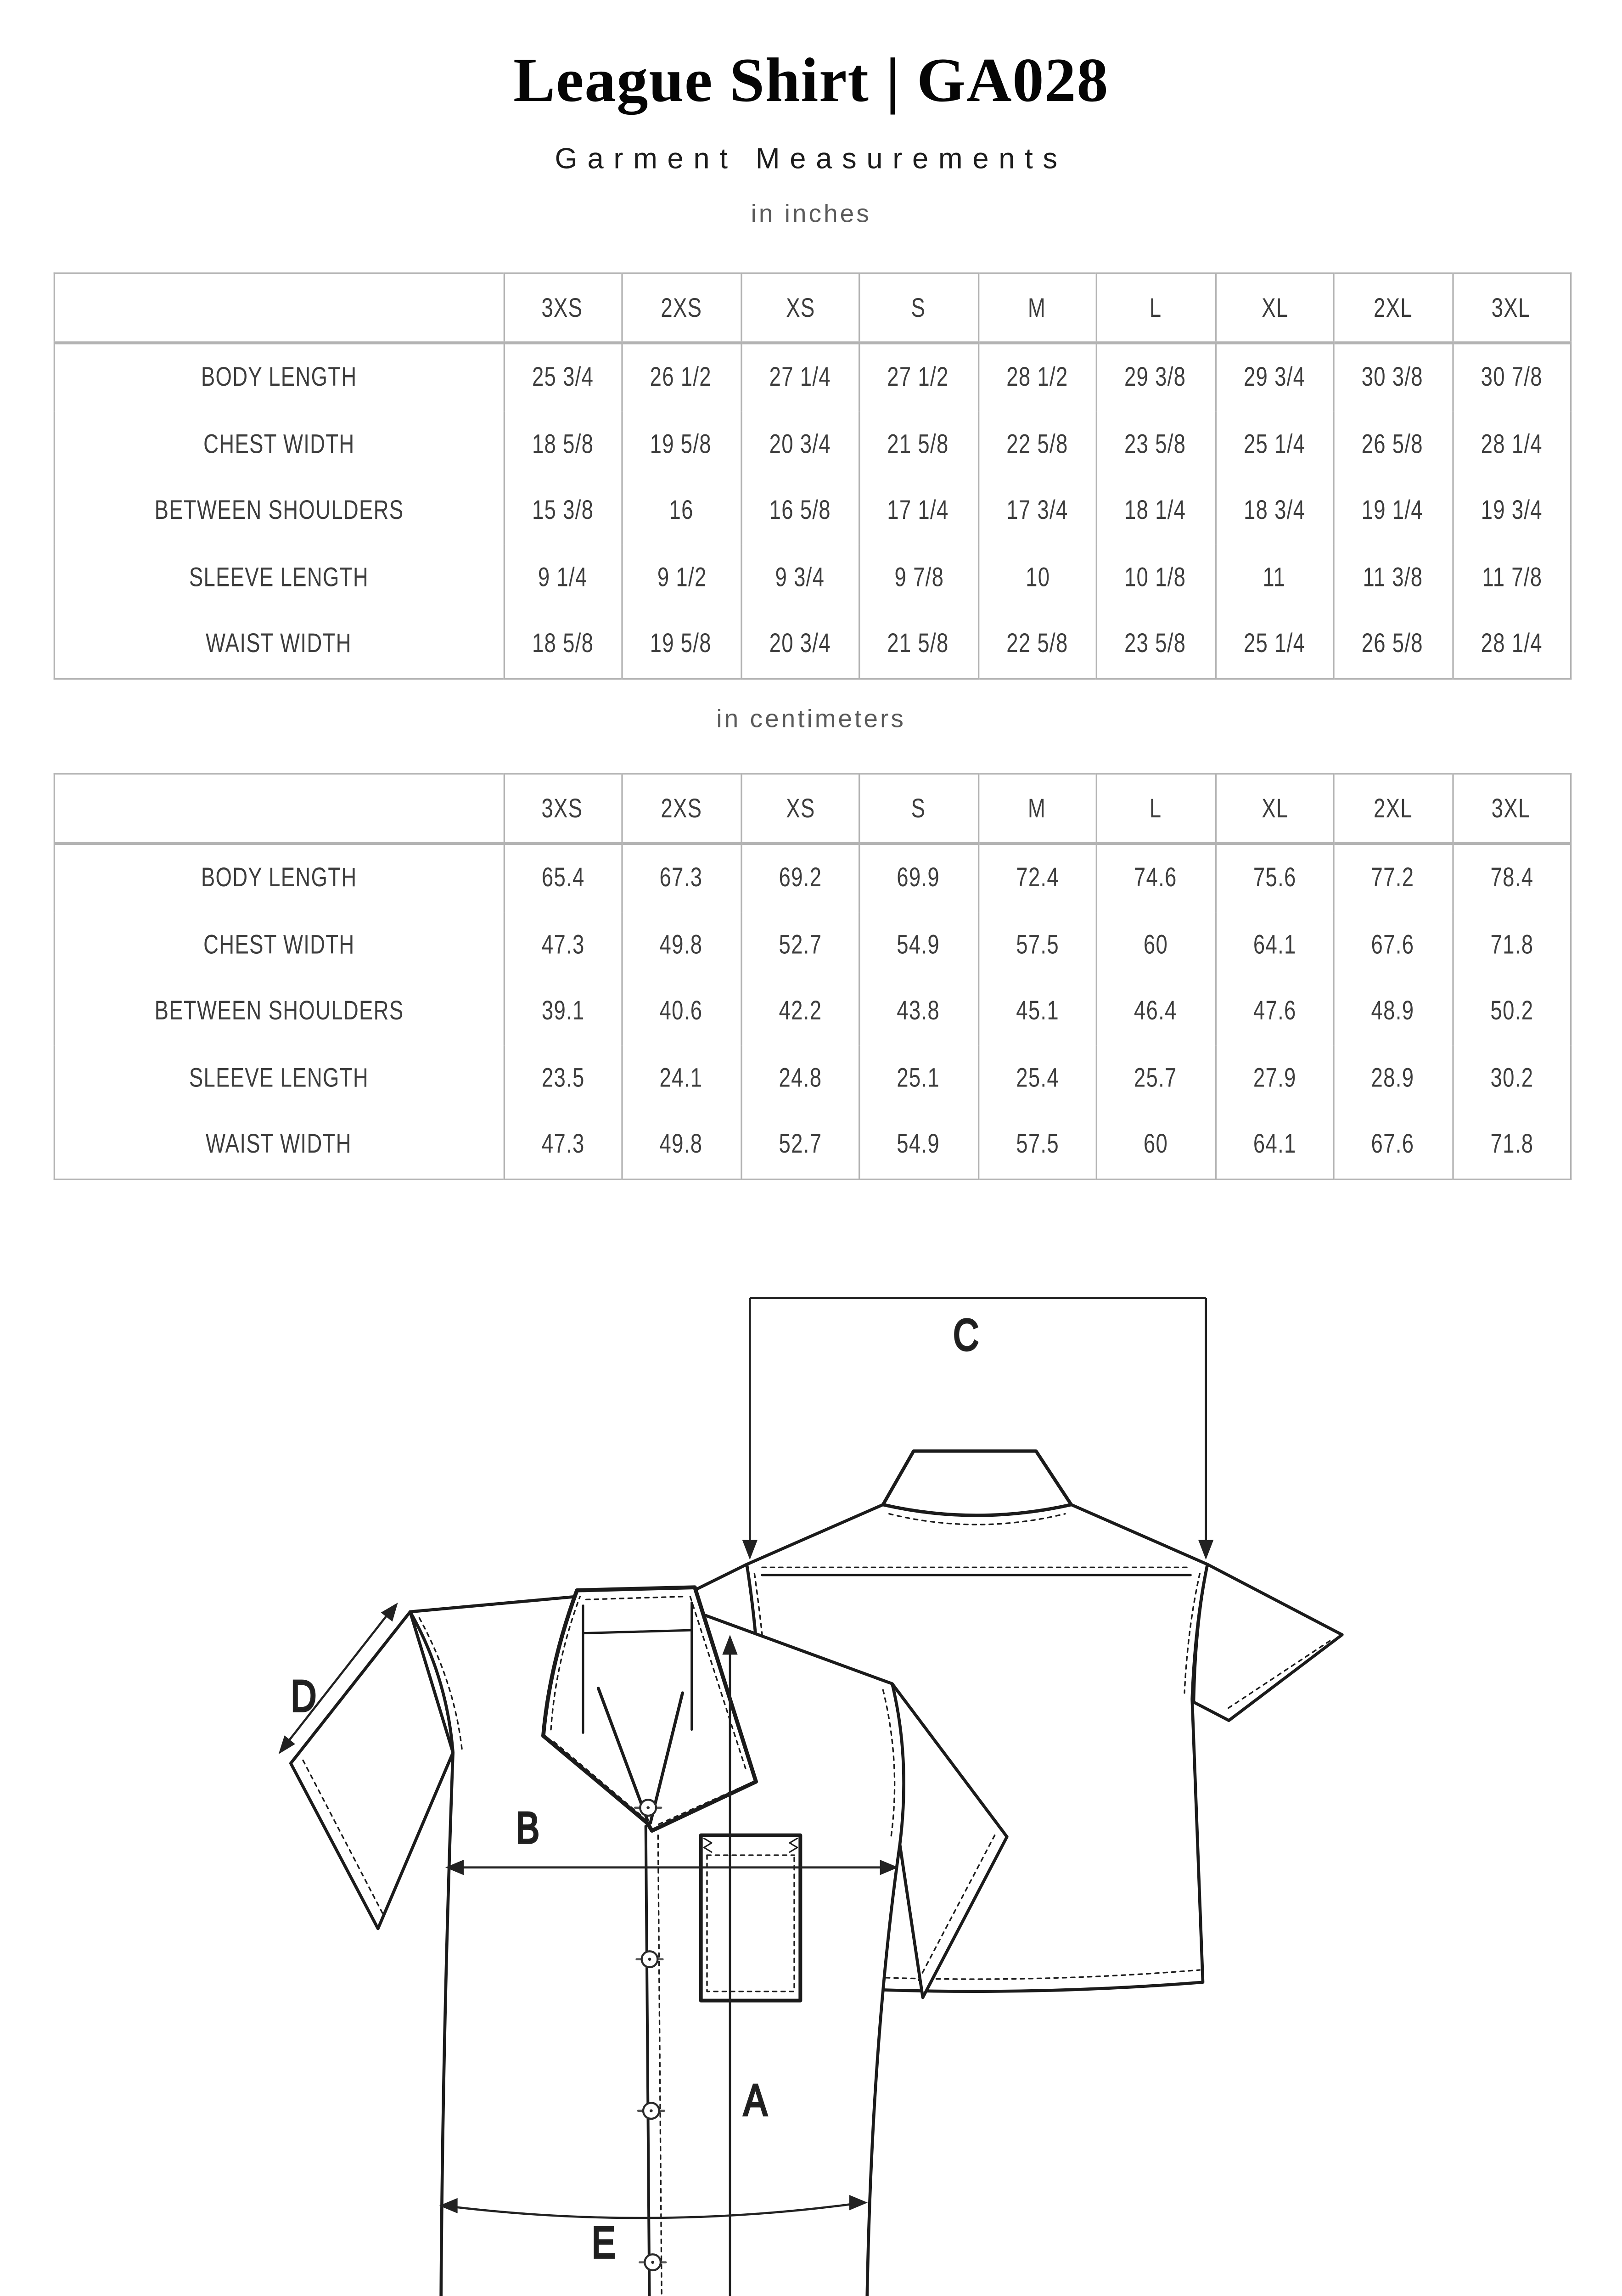 This screenshot has width=1622, height=2296. Describe the element at coordinates (1511, 377) in the screenshot. I see `measurement-value-cell: 30 7/8` at that location.